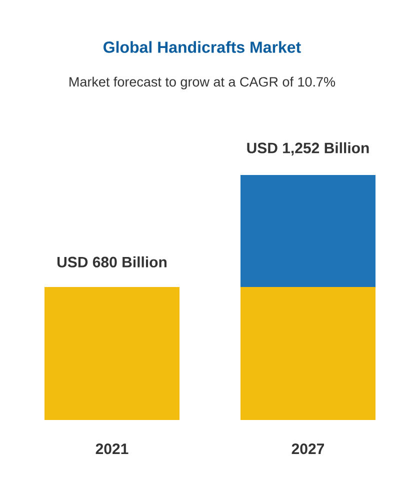 This screenshot has height=477, width=406. Describe the element at coordinates (203, 83) in the screenshot. I see `chart-subtitle: Market forecast to grow at a CAGR of 10.7%` at that location.